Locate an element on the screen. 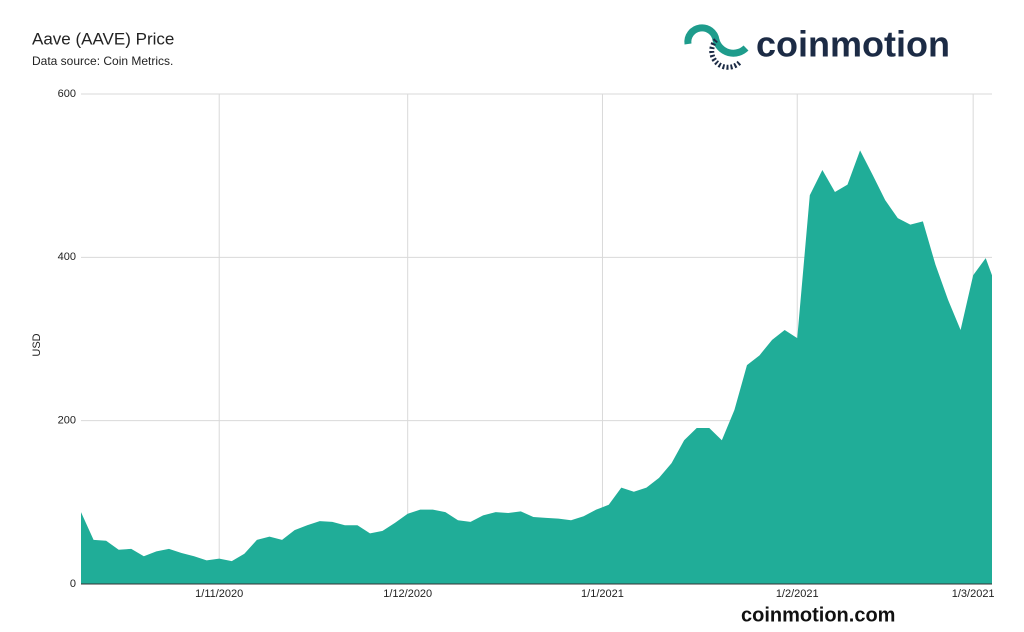 The image size is (1024, 632). y-axis-label: USD is located at coordinates (37, 344).